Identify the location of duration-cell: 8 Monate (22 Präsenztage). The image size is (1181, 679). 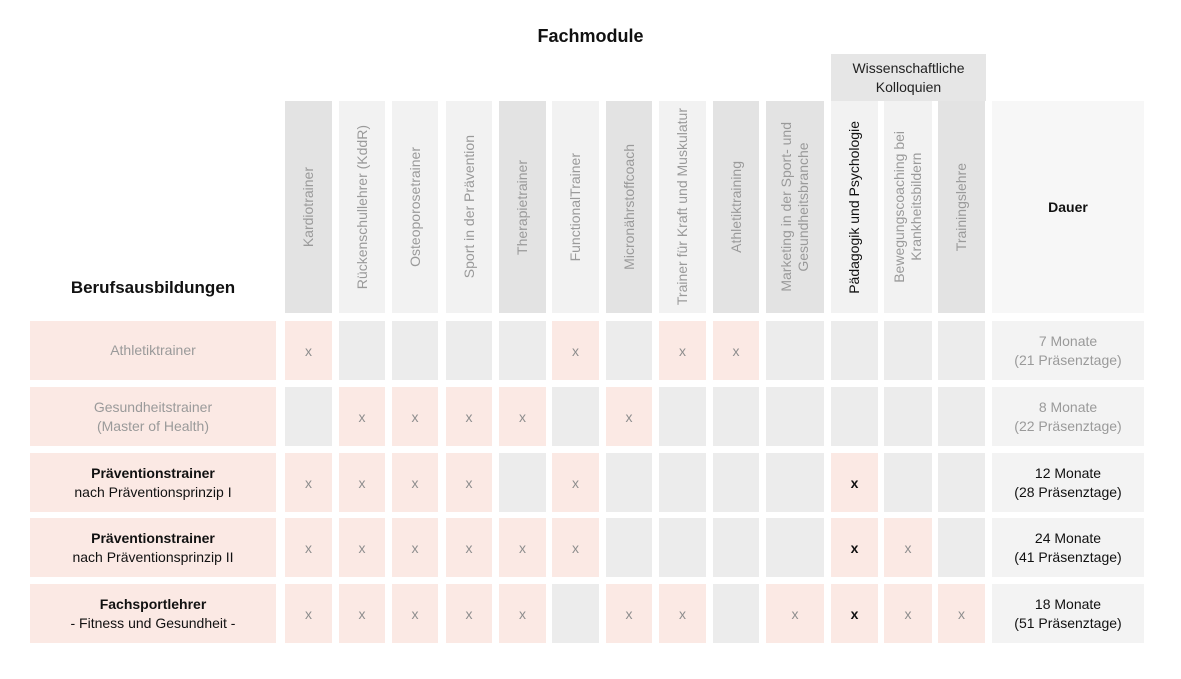
(1068, 416).